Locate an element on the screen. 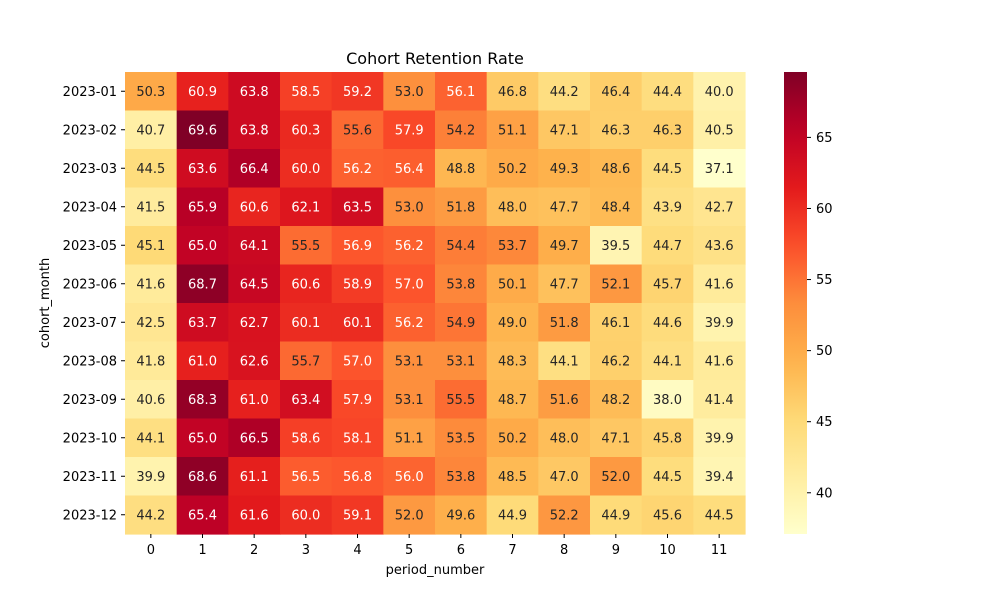 The image size is (1000, 604). x-tick-label: 1 is located at coordinates (202, 550).